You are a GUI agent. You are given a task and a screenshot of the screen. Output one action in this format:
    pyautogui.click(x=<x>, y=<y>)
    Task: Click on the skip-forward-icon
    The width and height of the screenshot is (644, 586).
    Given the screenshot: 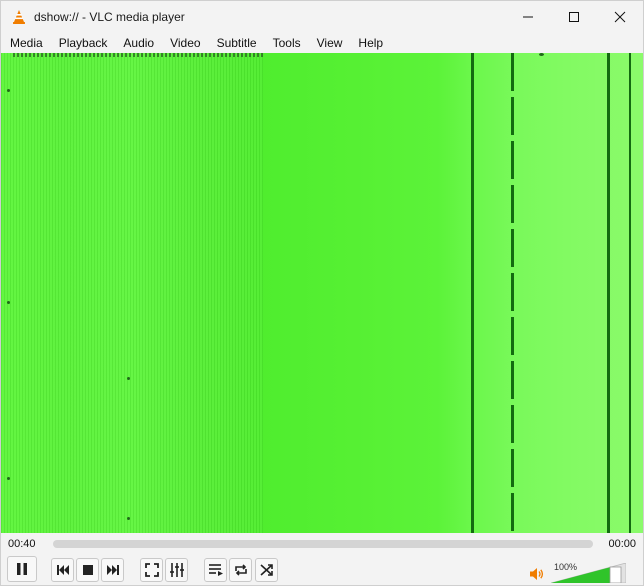 What is the action you would take?
    pyautogui.click(x=112, y=570)
    